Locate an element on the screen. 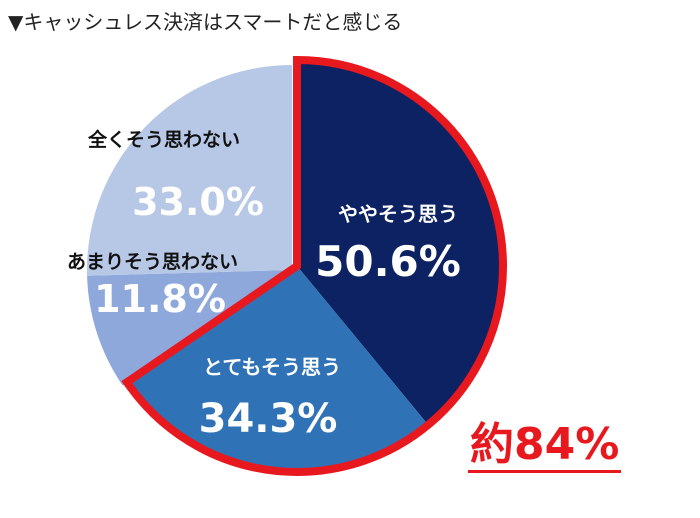  slice-value-3: 11.8% is located at coordinates (160, 299).